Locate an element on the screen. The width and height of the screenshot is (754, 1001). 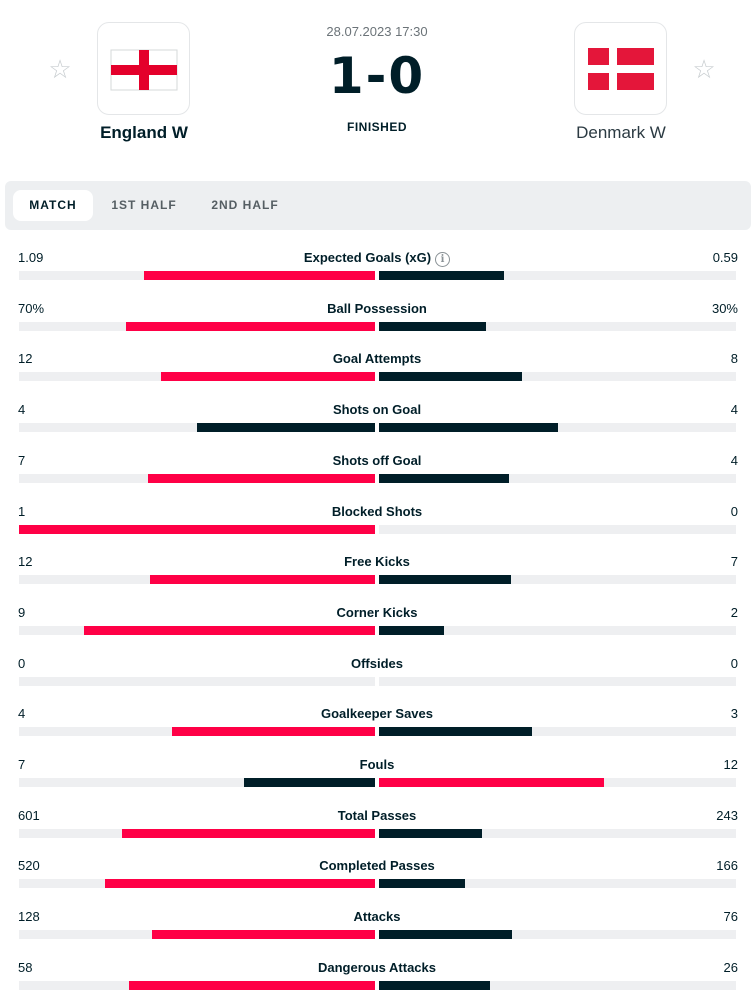
stat-label-text: Shots on Goal is located at coordinates (377, 410).